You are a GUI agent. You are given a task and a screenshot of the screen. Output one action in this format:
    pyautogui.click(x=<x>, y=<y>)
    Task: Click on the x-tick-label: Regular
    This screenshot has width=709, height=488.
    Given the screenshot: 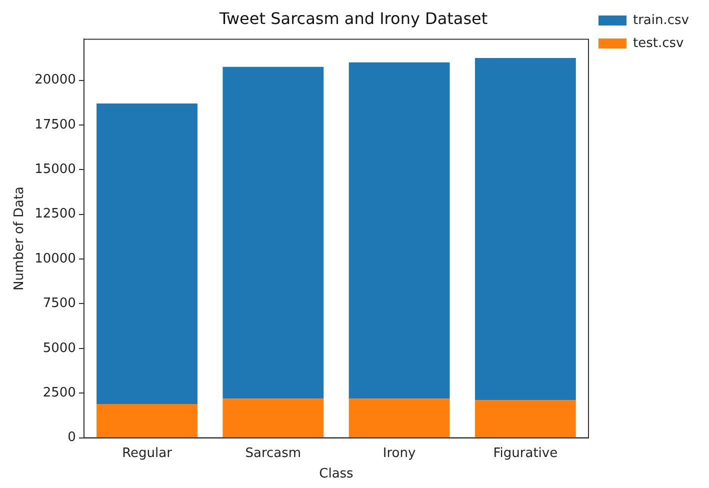 What is the action you would take?
    pyautogui.click(x=147, y=453)
    